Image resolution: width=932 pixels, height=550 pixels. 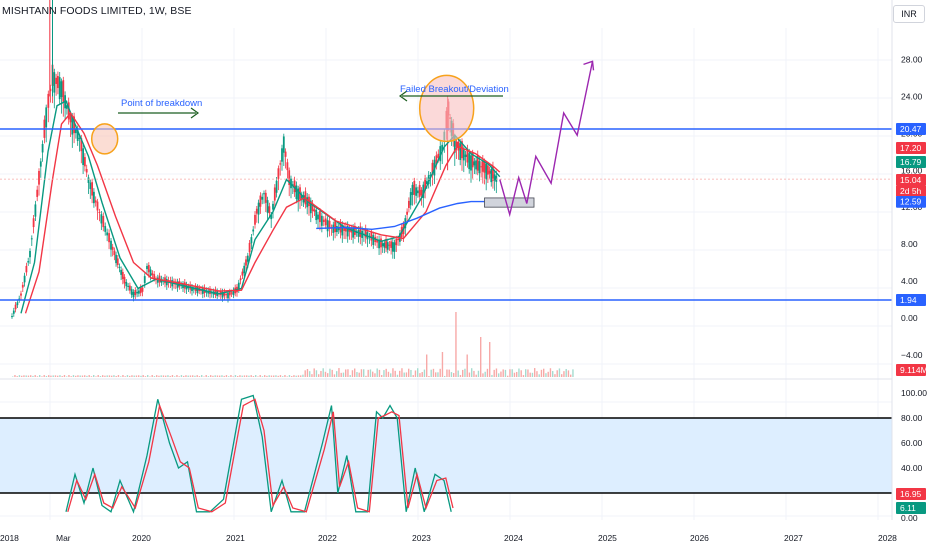 What do you see at coordinates (914, 370) in the screenshot?
I see `volume-tag-text: 9.114M` at bounding box center [914, 370].